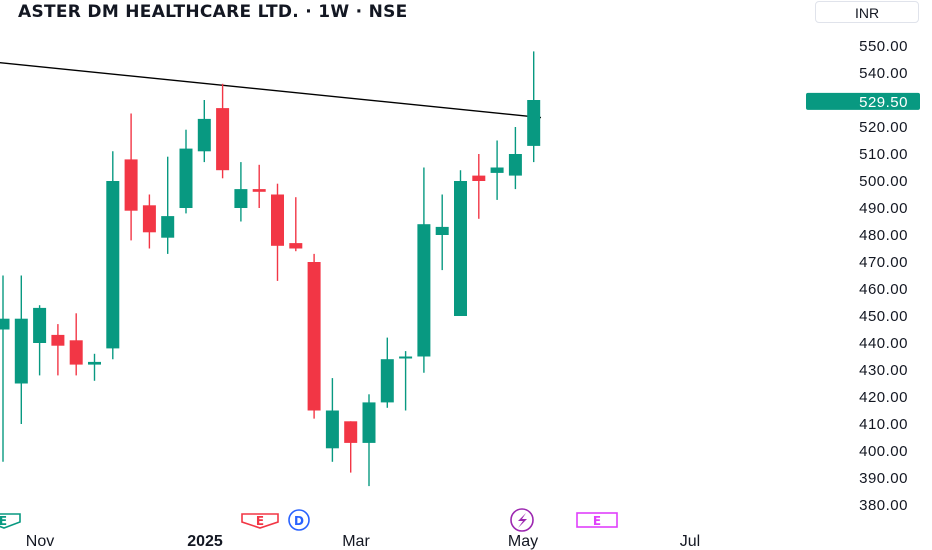  Describe the element at coordinates (883, 181) in the screenshot. I see `price-tick-label: 500.00` at that location.